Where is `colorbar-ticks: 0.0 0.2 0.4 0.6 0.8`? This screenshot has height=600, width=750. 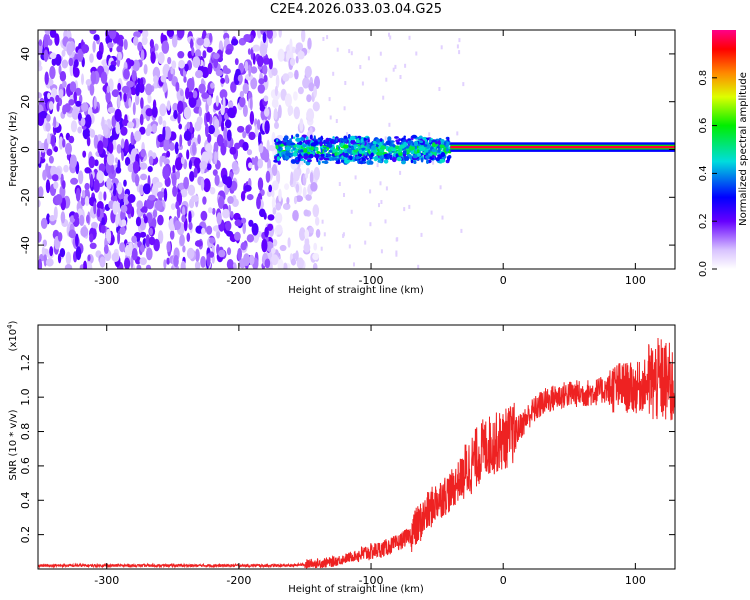 colorbar-ticks: 0.0 0.2 0.4 0.6 0.8 is located at coordinates (707, 173).